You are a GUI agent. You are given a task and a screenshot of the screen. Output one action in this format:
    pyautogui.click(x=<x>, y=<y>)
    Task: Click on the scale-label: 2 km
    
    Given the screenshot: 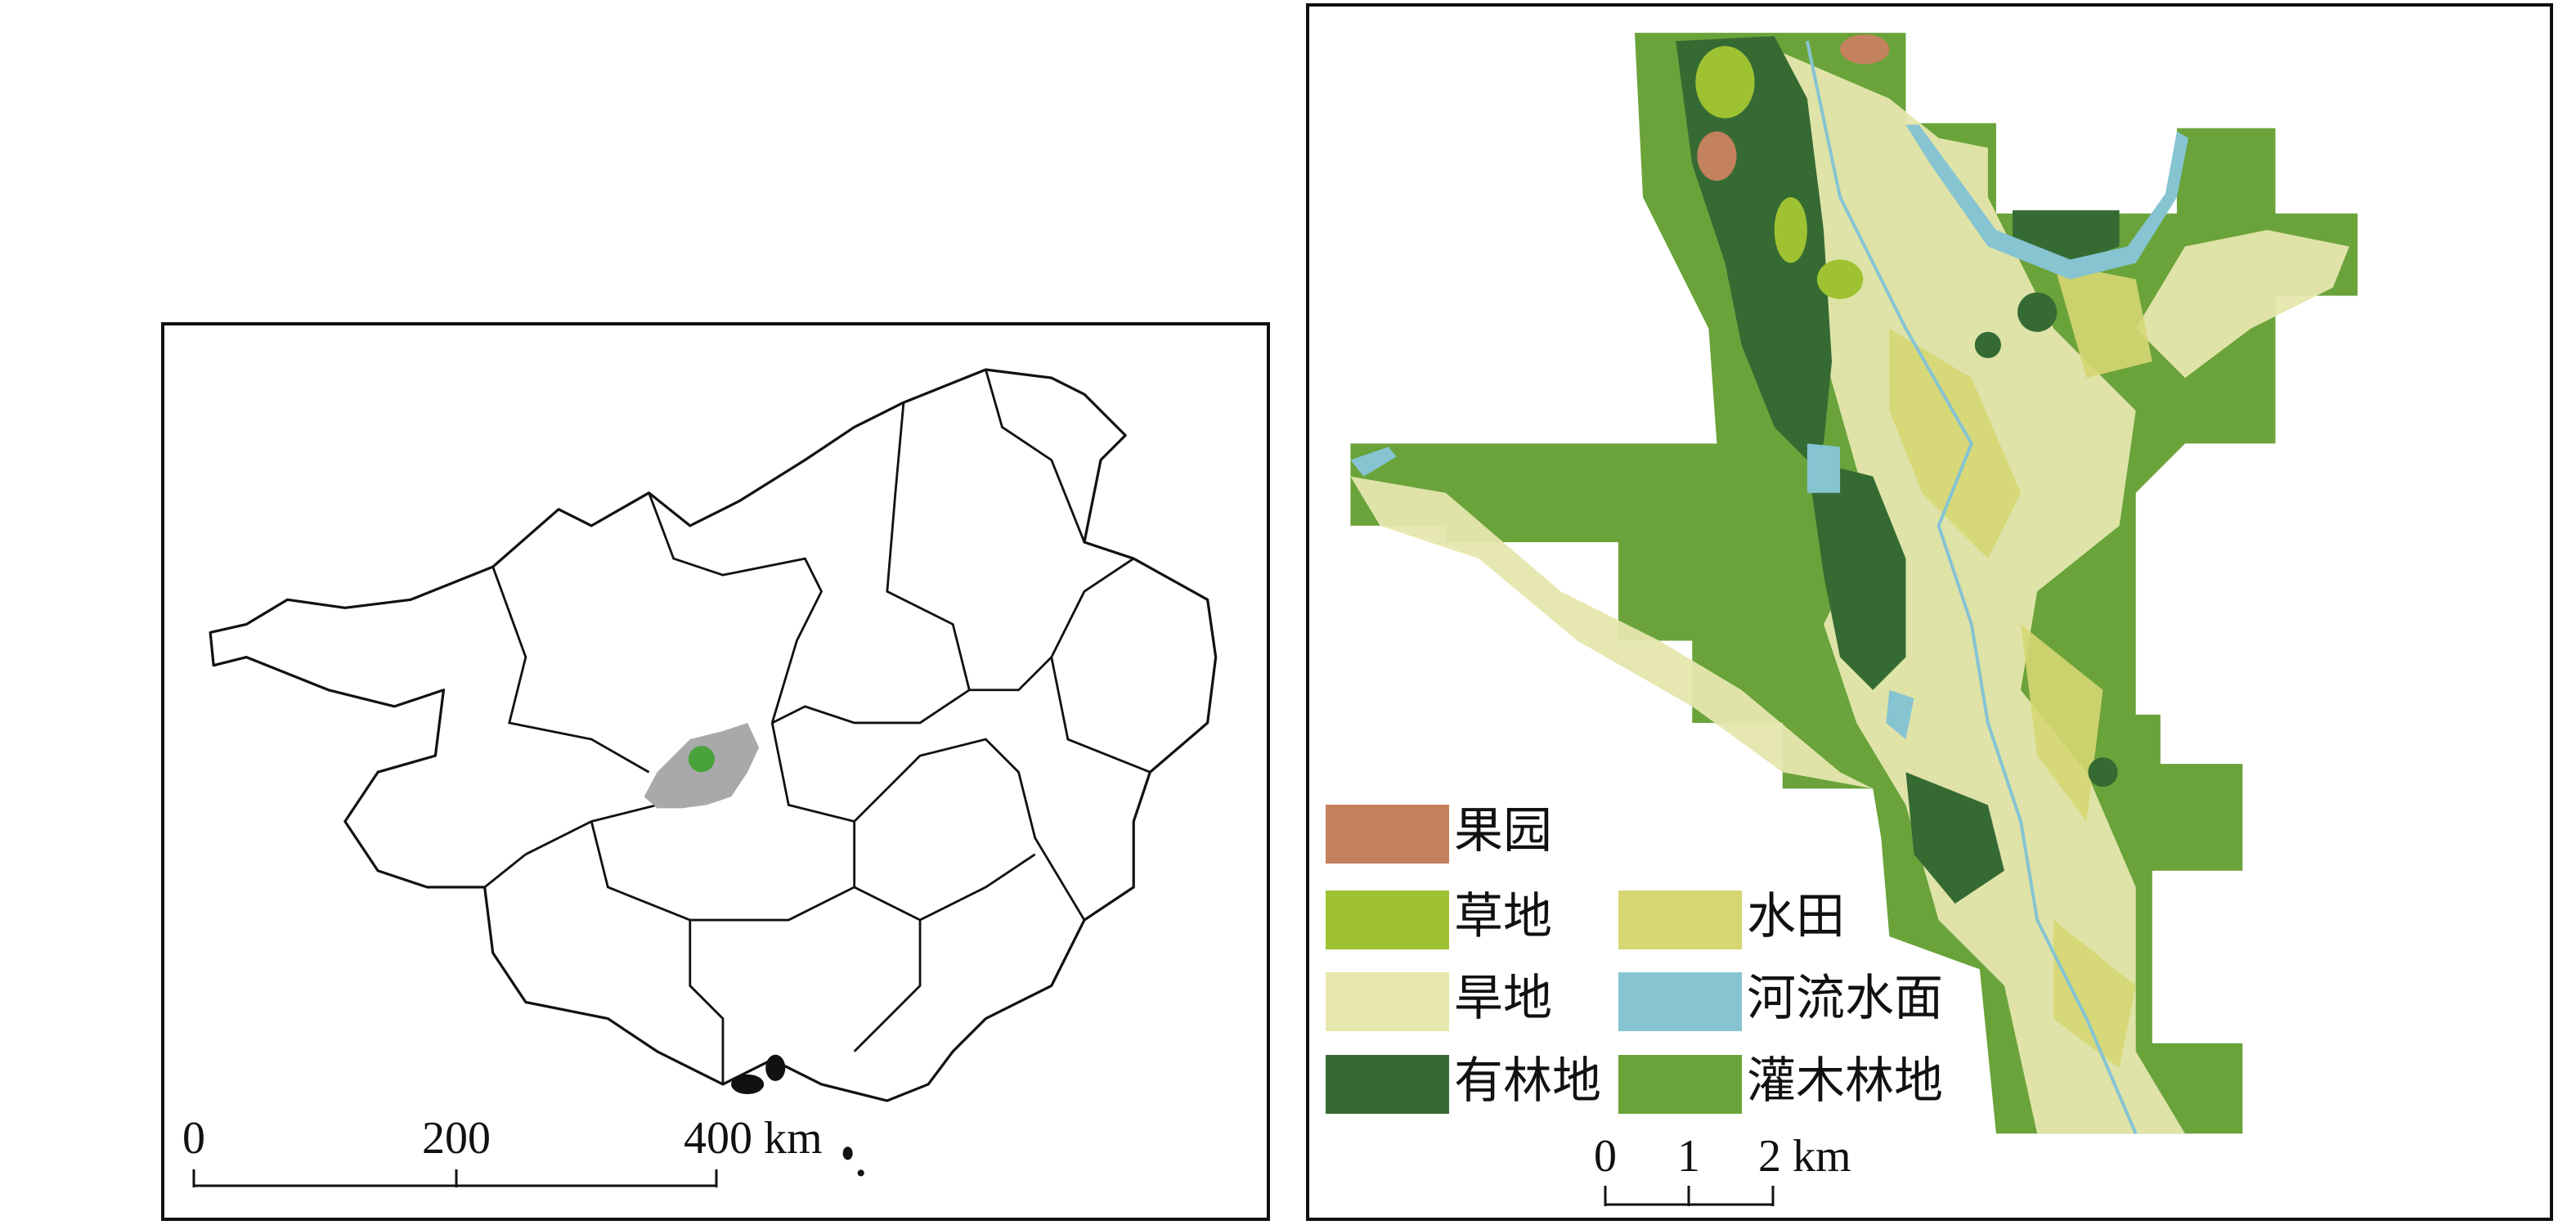 What is the action you would take?
    pyautogui.click(x=1805, y=1156)
    